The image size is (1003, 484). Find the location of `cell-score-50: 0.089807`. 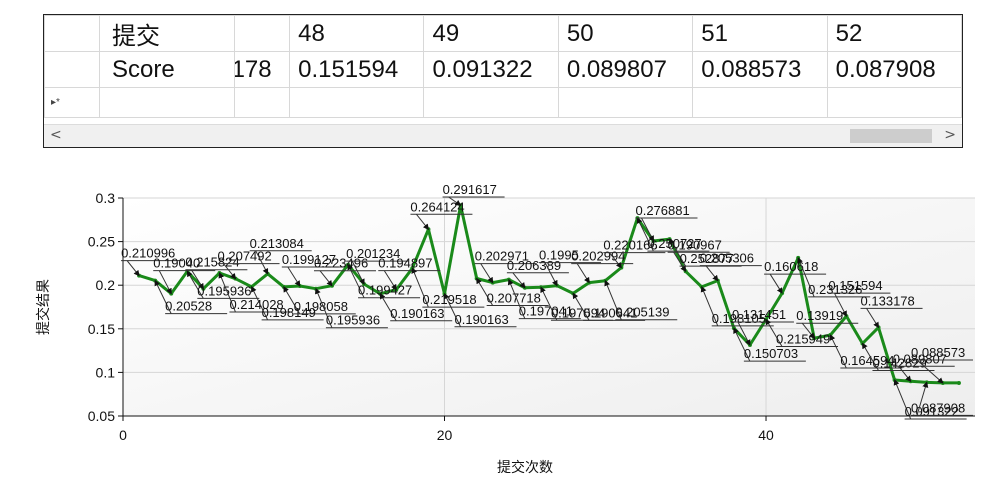

cell-score-50: 0.089807 is located at coordinates (625, 69).